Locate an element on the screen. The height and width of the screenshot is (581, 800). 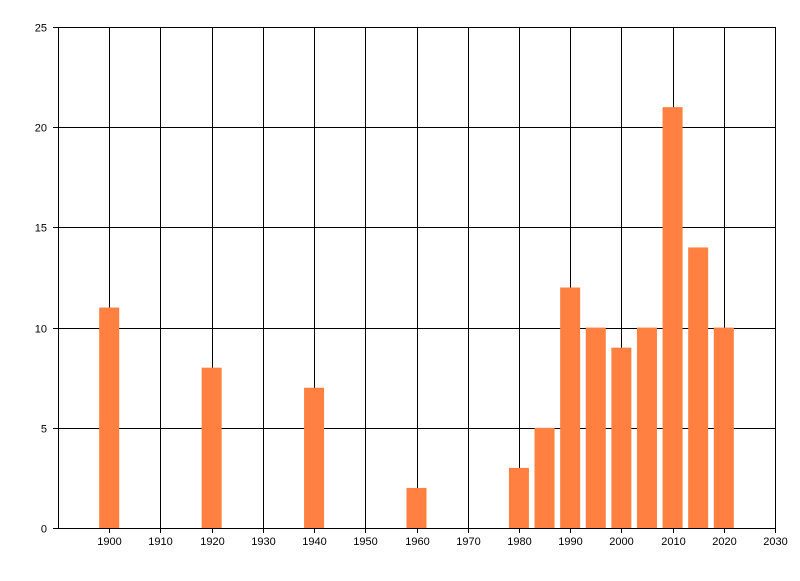
x-tick-label: 1940 is located at coordinates (314, 542).